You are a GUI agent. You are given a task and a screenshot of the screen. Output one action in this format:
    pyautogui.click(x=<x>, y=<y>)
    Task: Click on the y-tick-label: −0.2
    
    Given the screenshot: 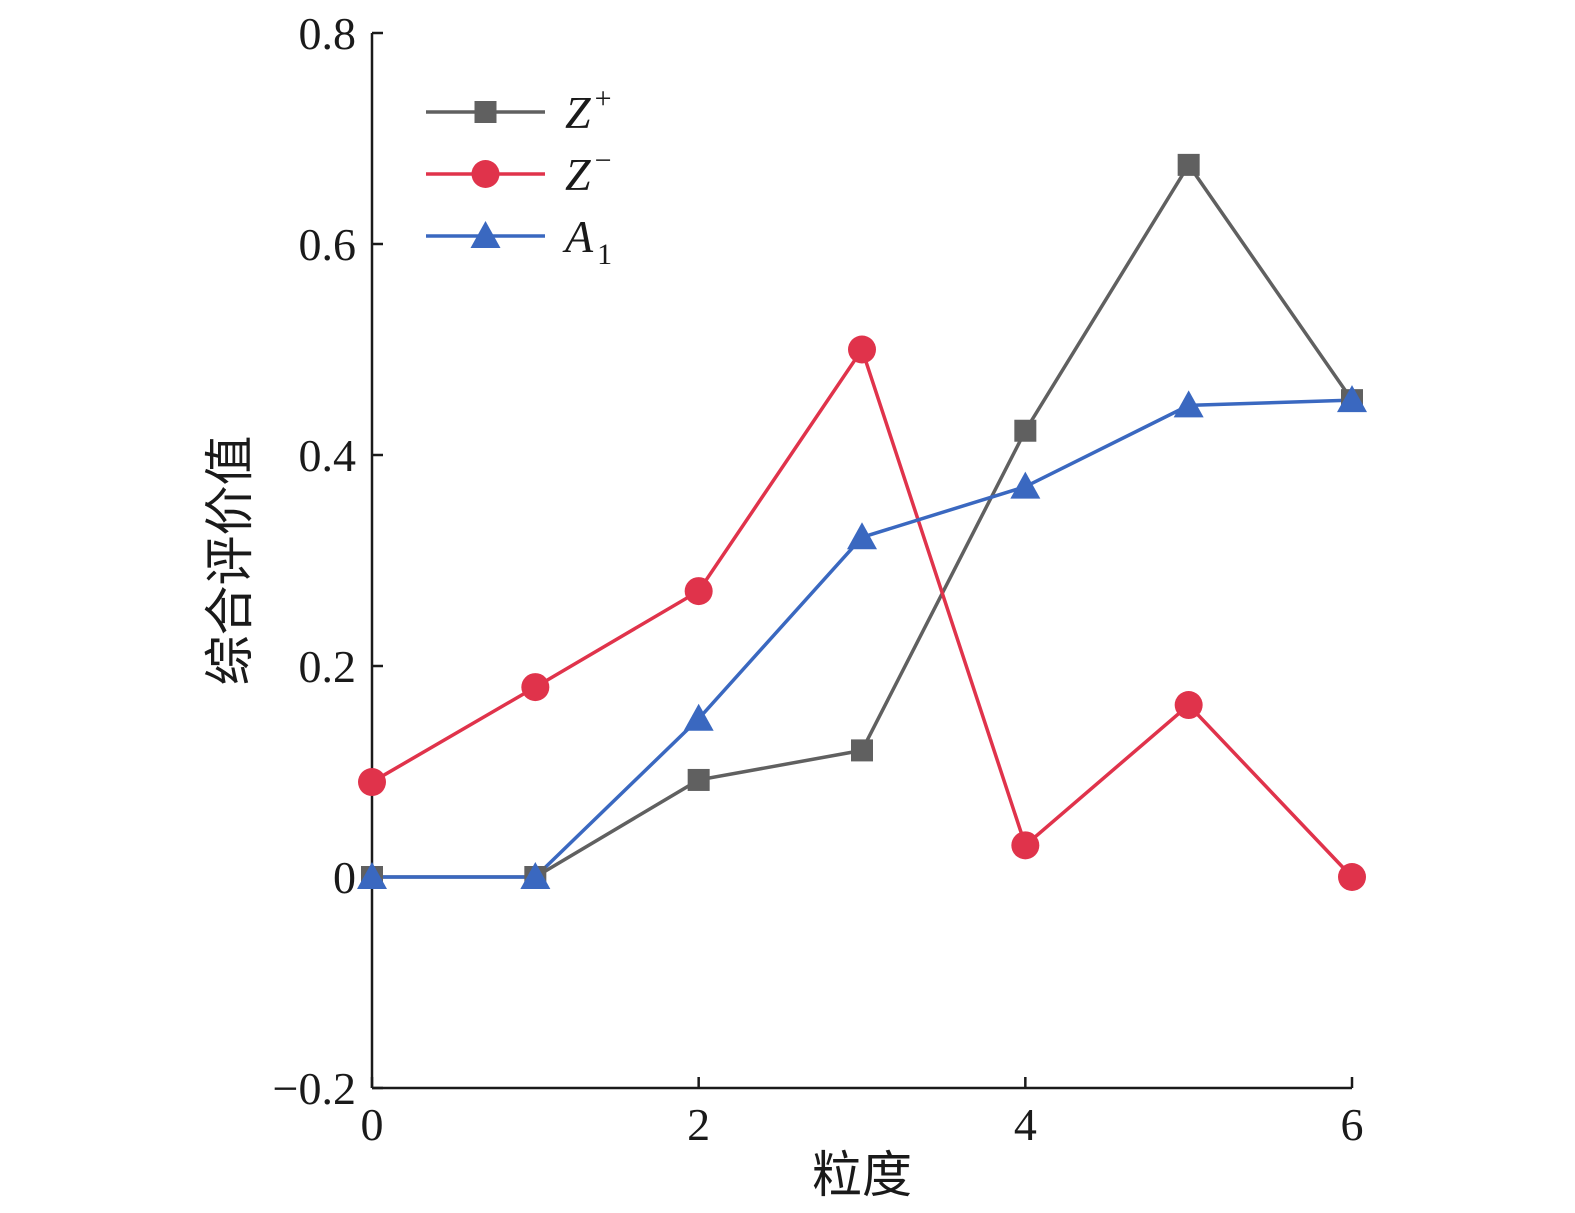 What is the action you would take?
    pyautogui.click(x=314, y=1088)
    